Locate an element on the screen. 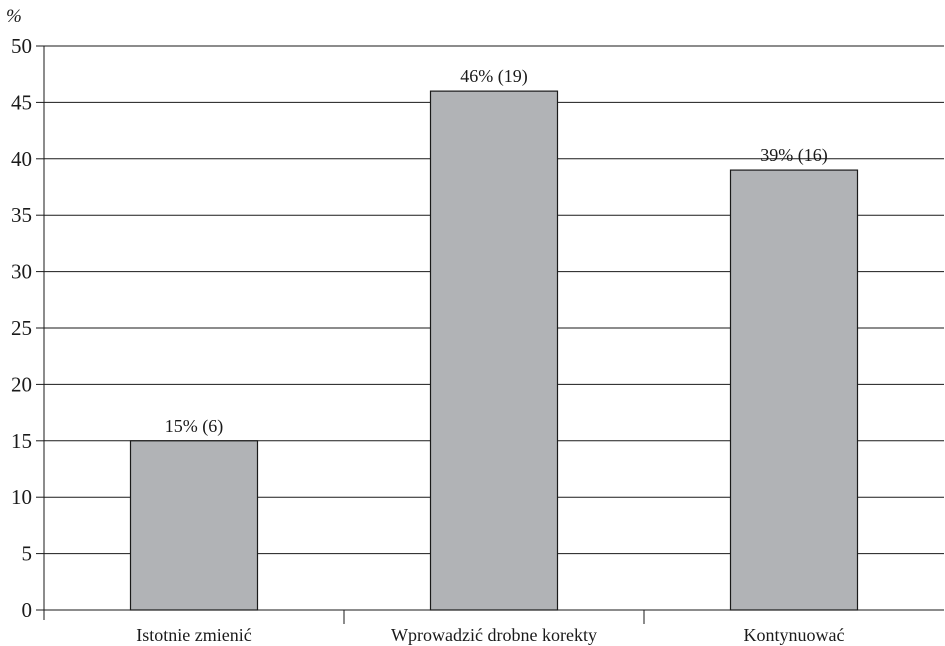 This screenshot has height=646, width=945. y-tick-label: 20 is located at coordinates (21, 384).